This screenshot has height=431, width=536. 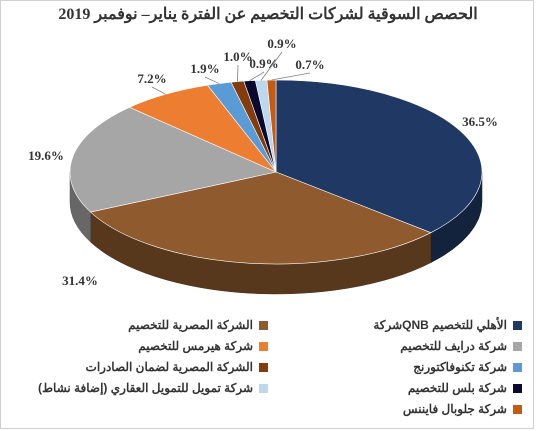 I want to click on legend-item-1: الشركة المصرية للتخصيم, so click(x=198, y=325).